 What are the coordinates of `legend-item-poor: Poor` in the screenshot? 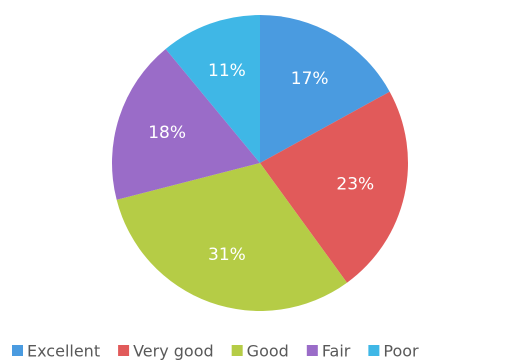 It's located at (393, 351).